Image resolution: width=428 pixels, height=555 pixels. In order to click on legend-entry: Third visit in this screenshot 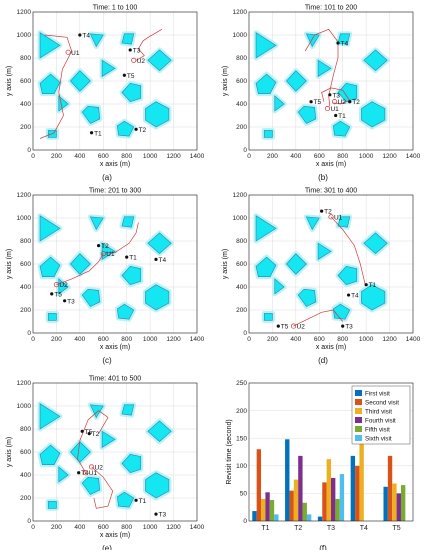, I will do `click(378, 412)`.